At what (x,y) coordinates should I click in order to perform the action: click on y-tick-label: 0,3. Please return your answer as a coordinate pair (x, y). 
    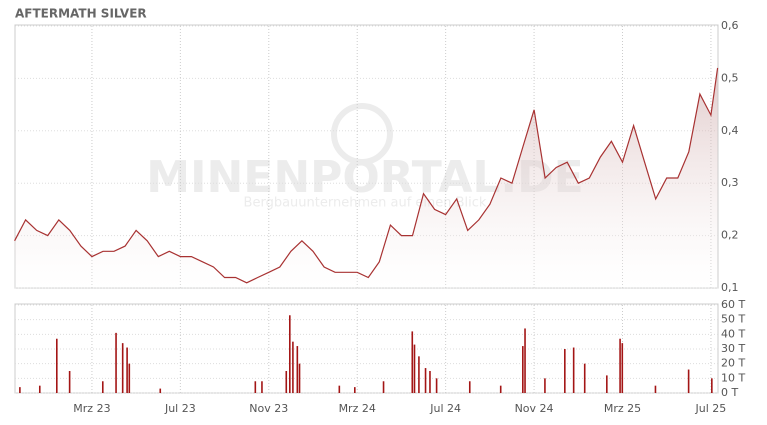
    Looking at the image, I should click on (730, 182).